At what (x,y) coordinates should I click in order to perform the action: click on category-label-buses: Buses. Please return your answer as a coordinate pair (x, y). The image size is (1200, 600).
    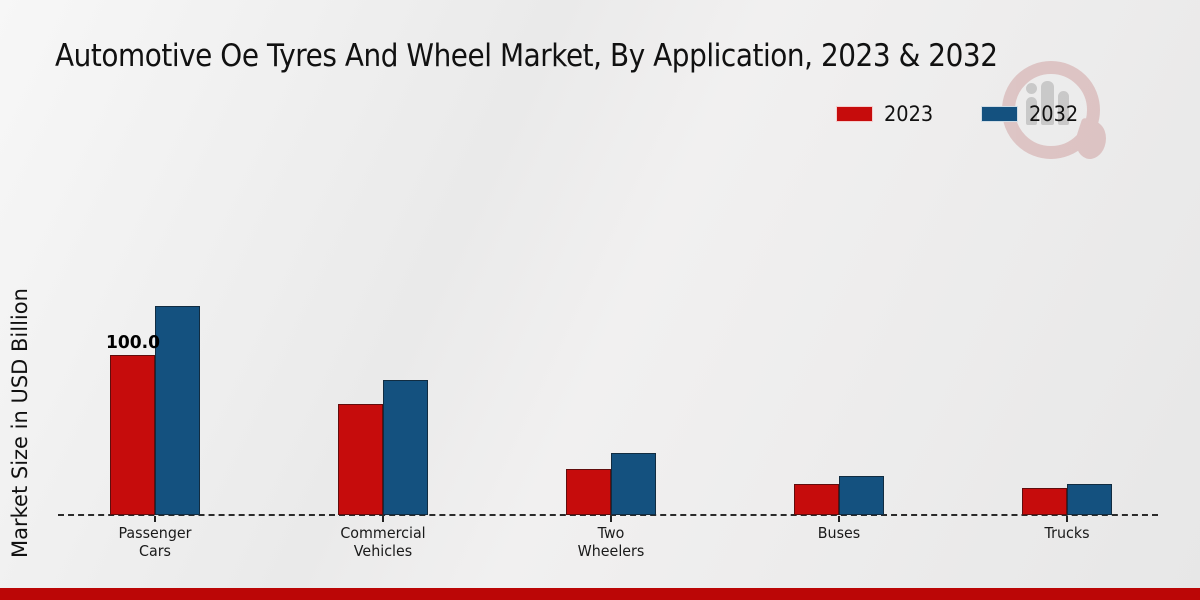
    Looking at the image, I should click on (839, 533).